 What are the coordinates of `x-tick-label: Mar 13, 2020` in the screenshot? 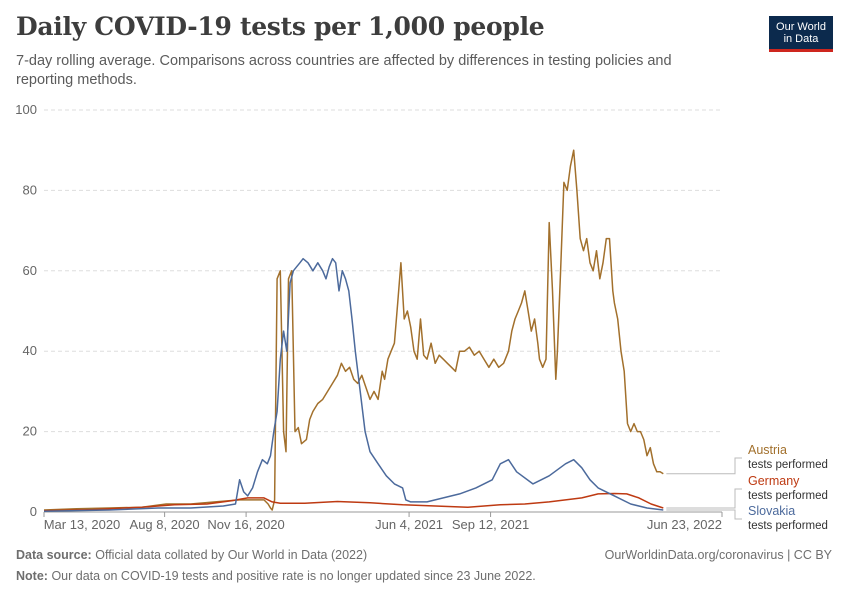 It's located at (82, 524).